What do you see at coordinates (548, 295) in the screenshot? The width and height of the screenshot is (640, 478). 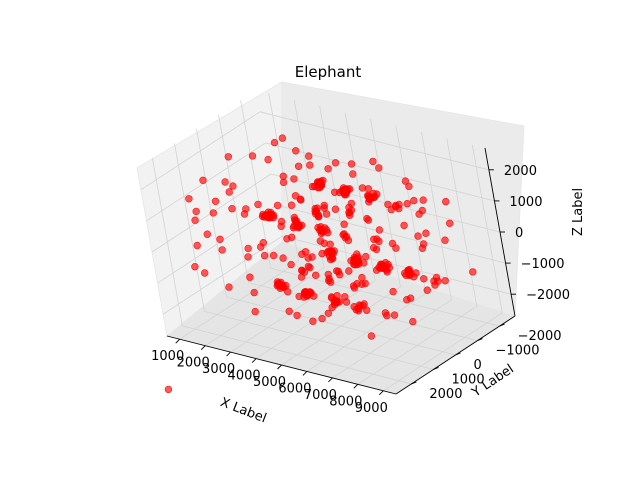 I see `z-tick-label: −2000` at bounding box center [548, 295].